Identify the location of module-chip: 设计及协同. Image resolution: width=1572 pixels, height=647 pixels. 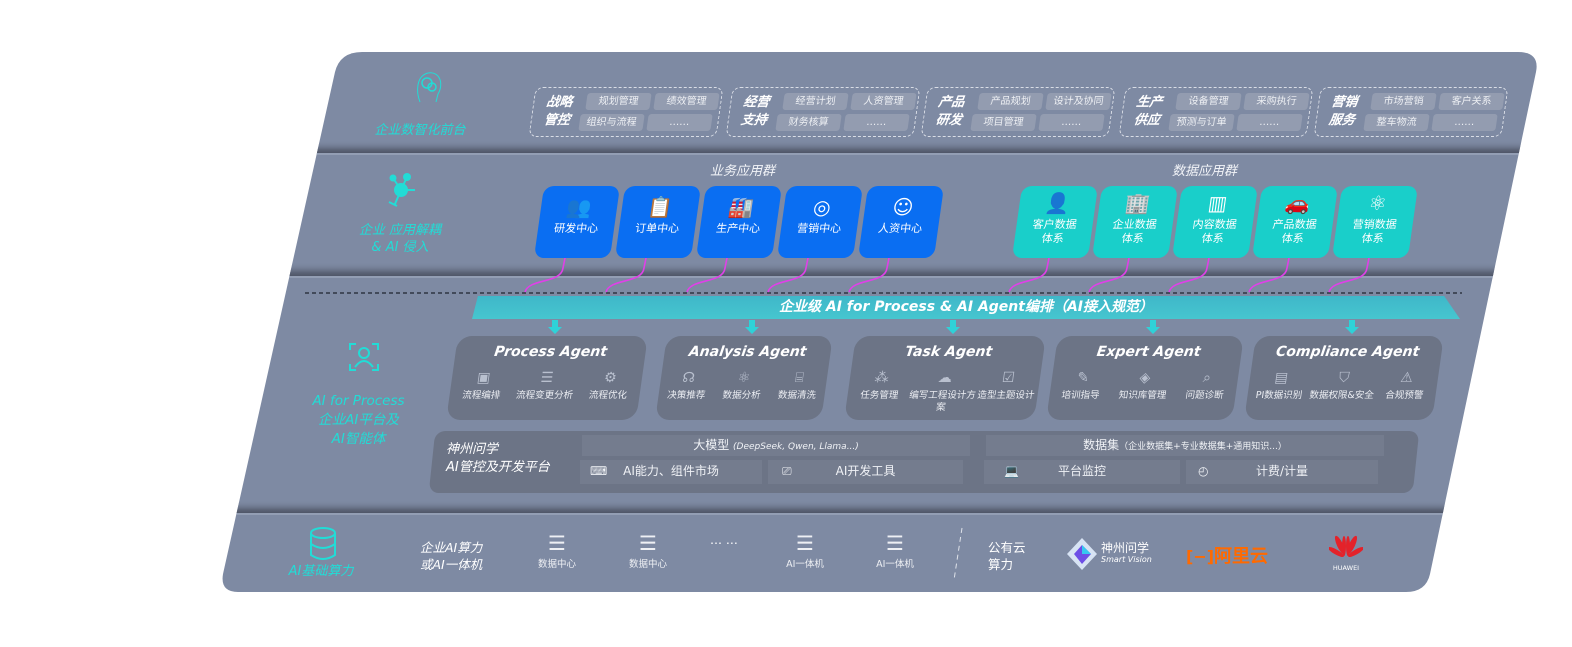
(1078, 101).